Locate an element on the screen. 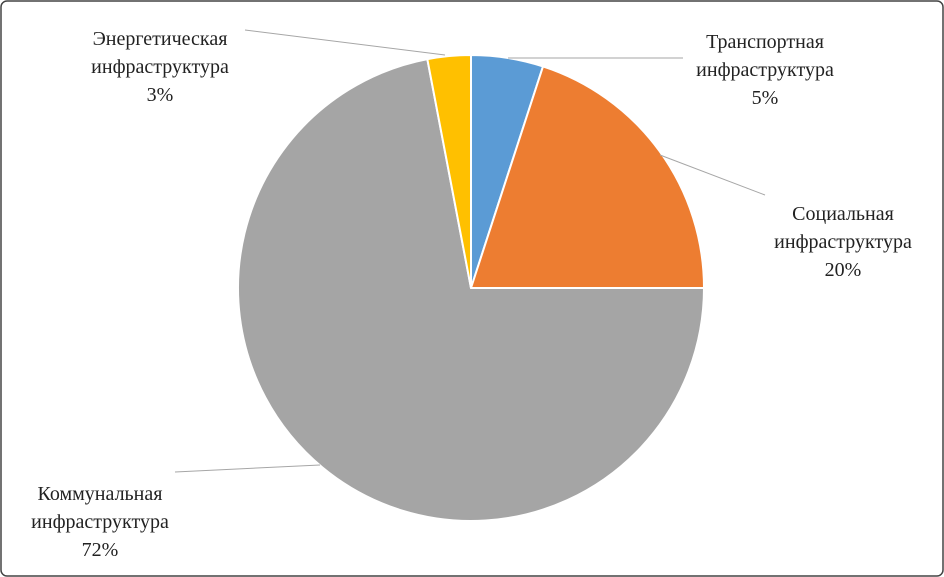 This screenshot has height=577, width=944. data-label: Коммунальная инфраструктура 72% is located at coordinates (100, 522).